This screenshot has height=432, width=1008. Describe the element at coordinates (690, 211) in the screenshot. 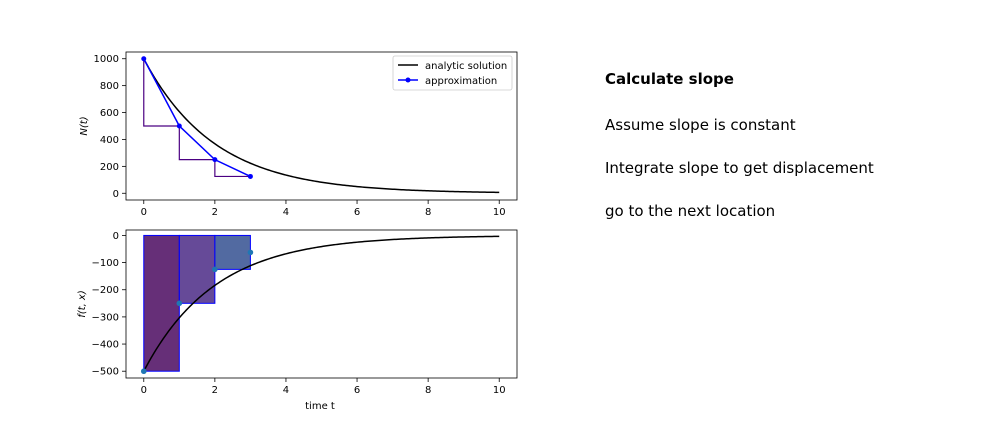

I see `step-next-location: go to the next location` at that location.